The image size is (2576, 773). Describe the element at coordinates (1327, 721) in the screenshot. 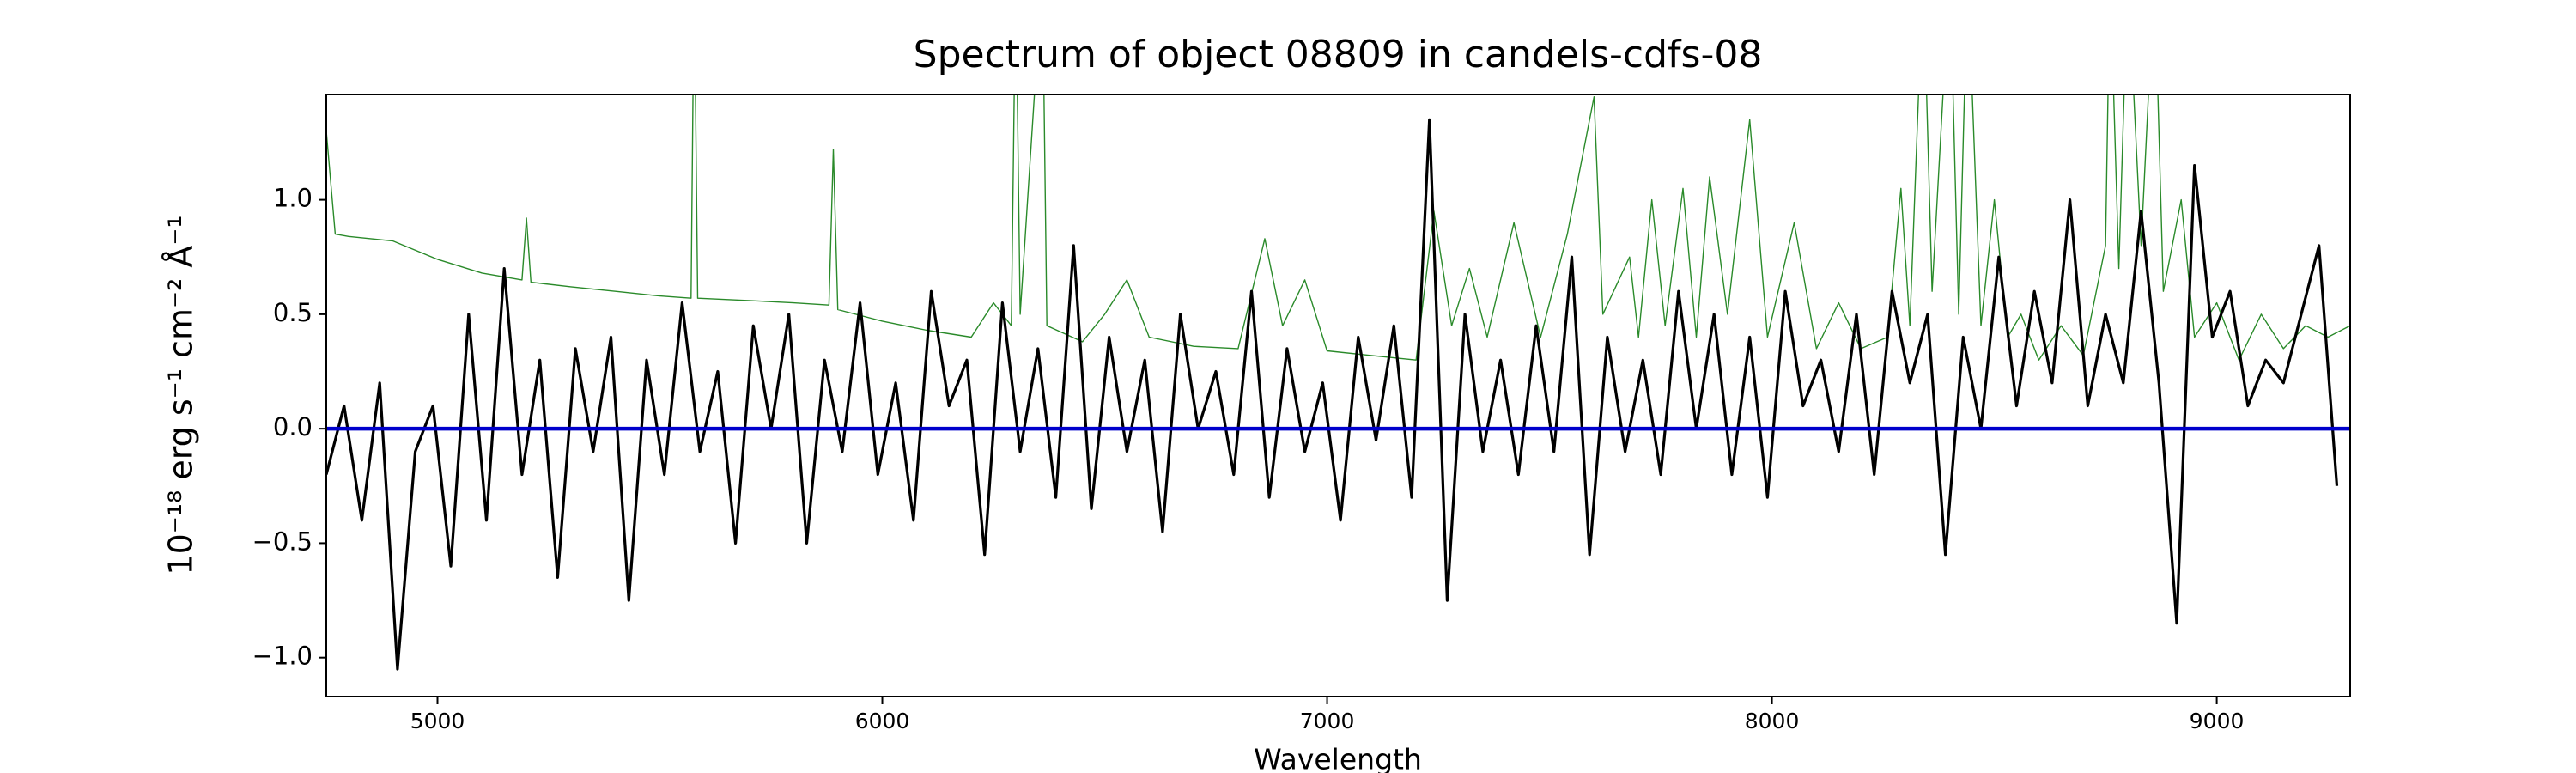

I see `x-tick-label: 7000` at that location.